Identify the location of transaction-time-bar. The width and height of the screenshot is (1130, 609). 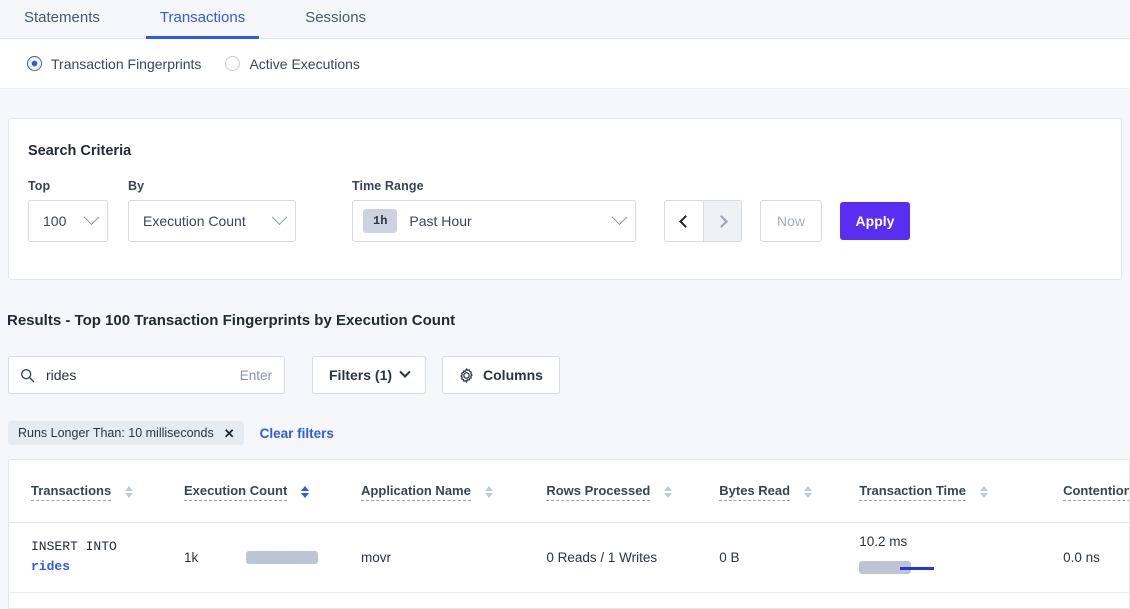
(948, 568).